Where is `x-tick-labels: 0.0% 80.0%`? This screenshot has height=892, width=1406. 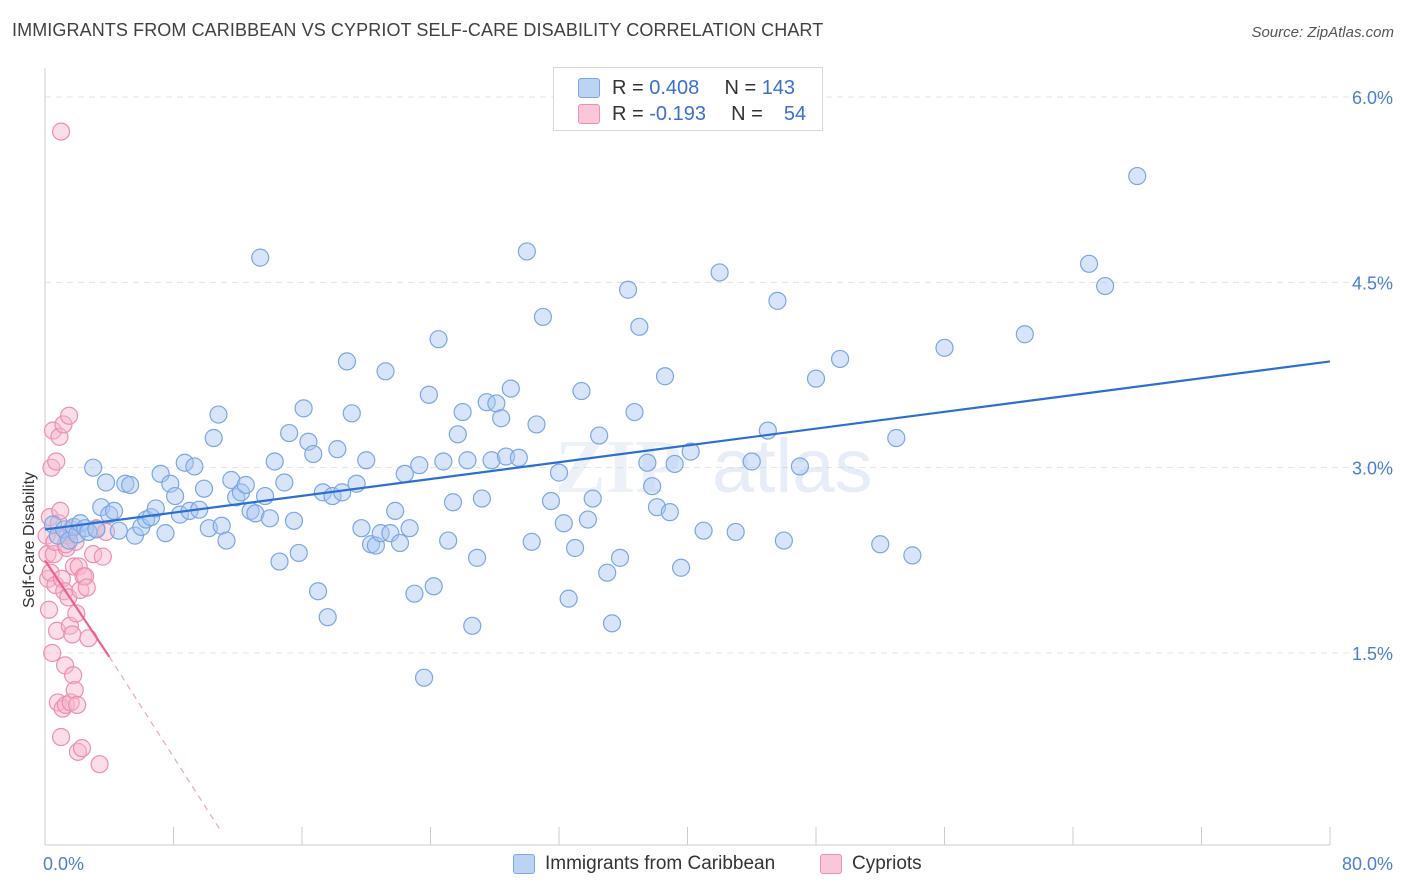
x-tick-labels: 0.0% 80.0% is located at coordinates (718, 864).